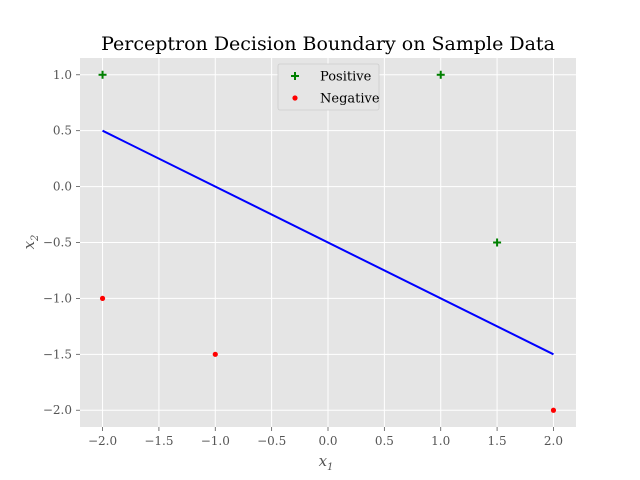 This screenshot has height=480, width=640. I want to click on x-tick-label: −1.5, so click(158, 441).